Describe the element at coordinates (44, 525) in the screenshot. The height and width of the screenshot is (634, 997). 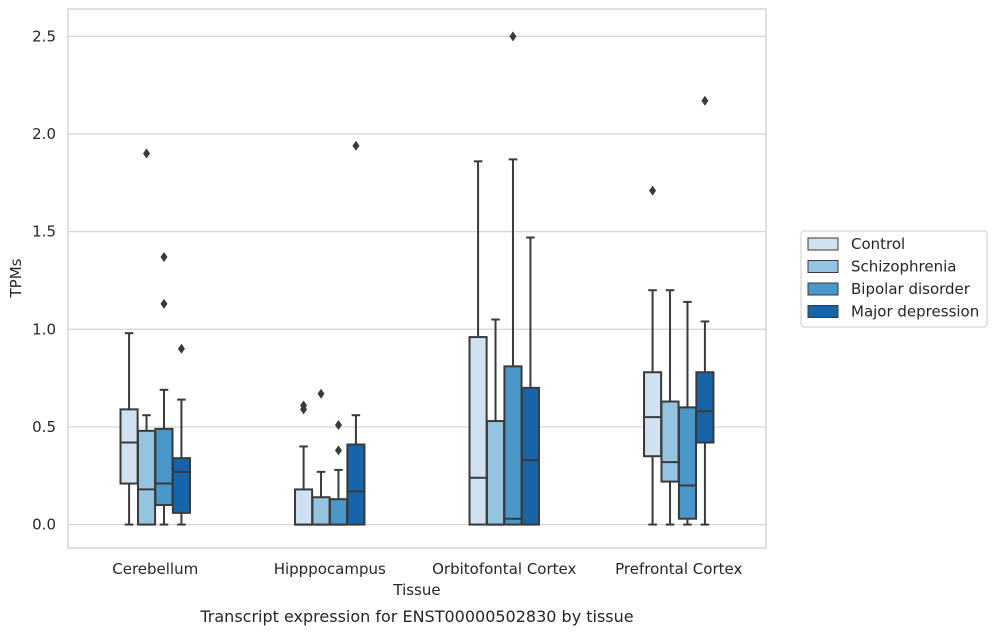
I see `y-tick-label: 0.0` at that location.